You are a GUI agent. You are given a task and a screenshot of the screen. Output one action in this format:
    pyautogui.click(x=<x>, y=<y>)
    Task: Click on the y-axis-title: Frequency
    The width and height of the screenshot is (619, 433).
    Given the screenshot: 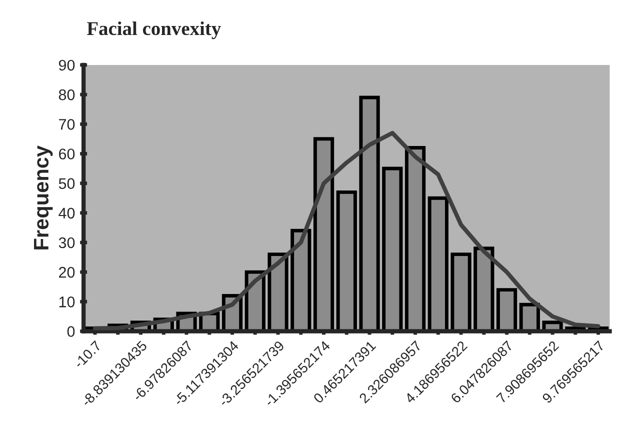 What is the action you would take?
    pyautogui.click(x=43, y=198)
    